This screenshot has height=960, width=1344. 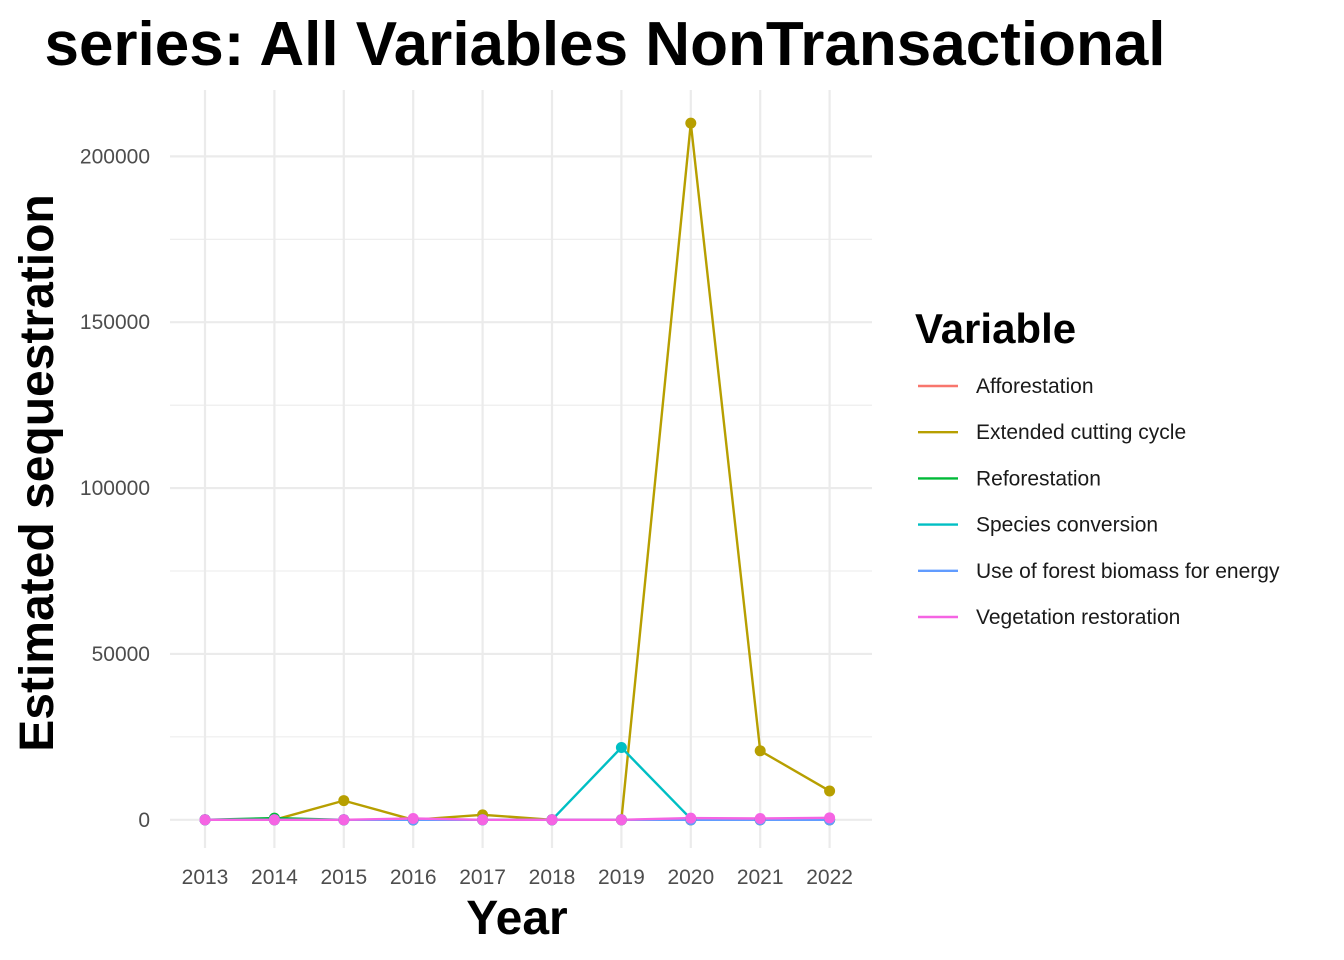 I want to click on data-point-species-conversion, so click(x=621, y=747).